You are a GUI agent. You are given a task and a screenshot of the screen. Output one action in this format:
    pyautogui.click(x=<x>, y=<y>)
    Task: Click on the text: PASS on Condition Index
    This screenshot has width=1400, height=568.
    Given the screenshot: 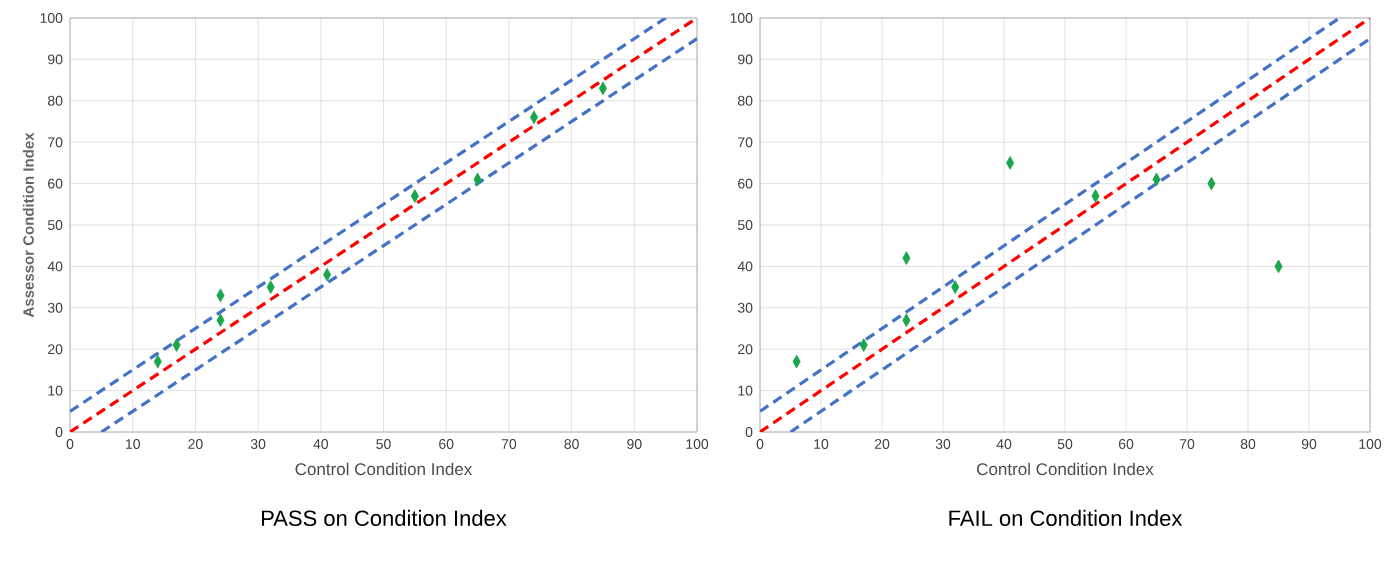 What is the action you would take?
    pyautogui.click(x=384, y=518)
    